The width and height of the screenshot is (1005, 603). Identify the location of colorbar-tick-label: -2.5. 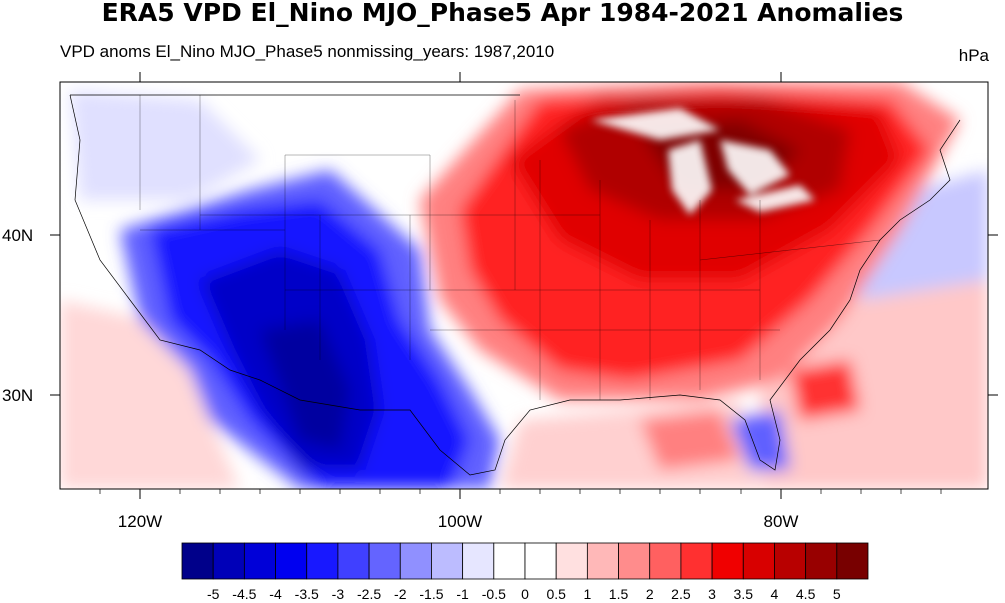
(369, 594).